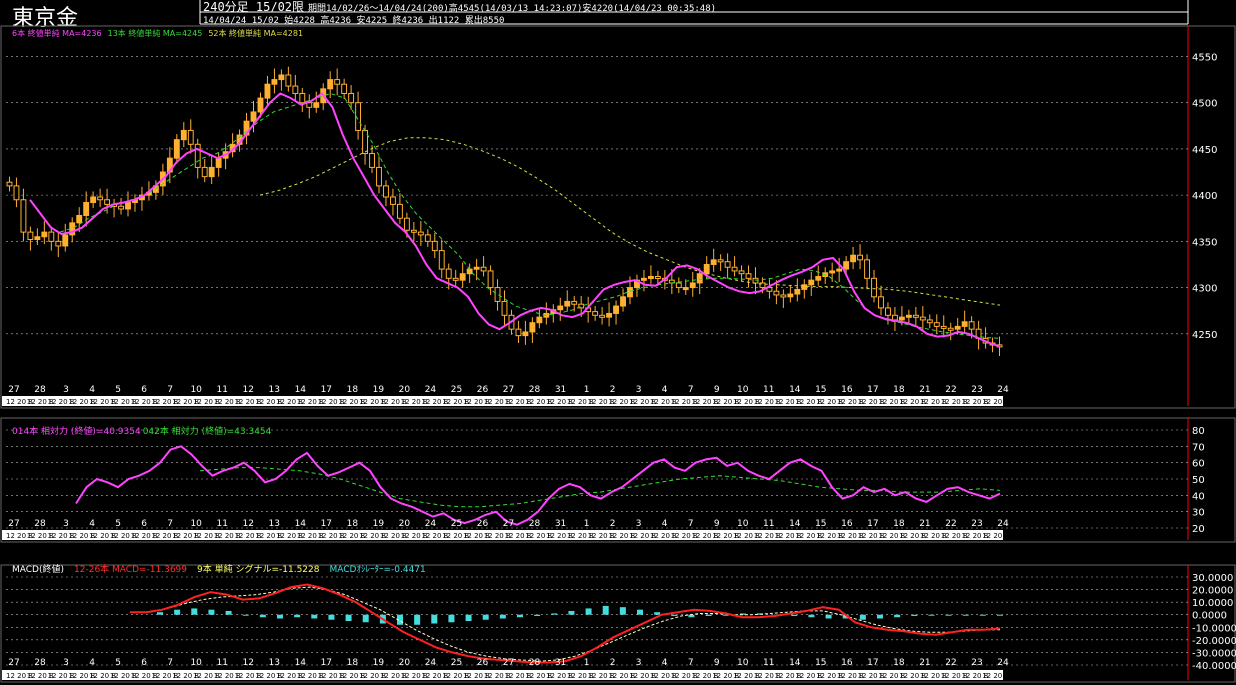  I want to click on date-label: 28, so click(535, 390).